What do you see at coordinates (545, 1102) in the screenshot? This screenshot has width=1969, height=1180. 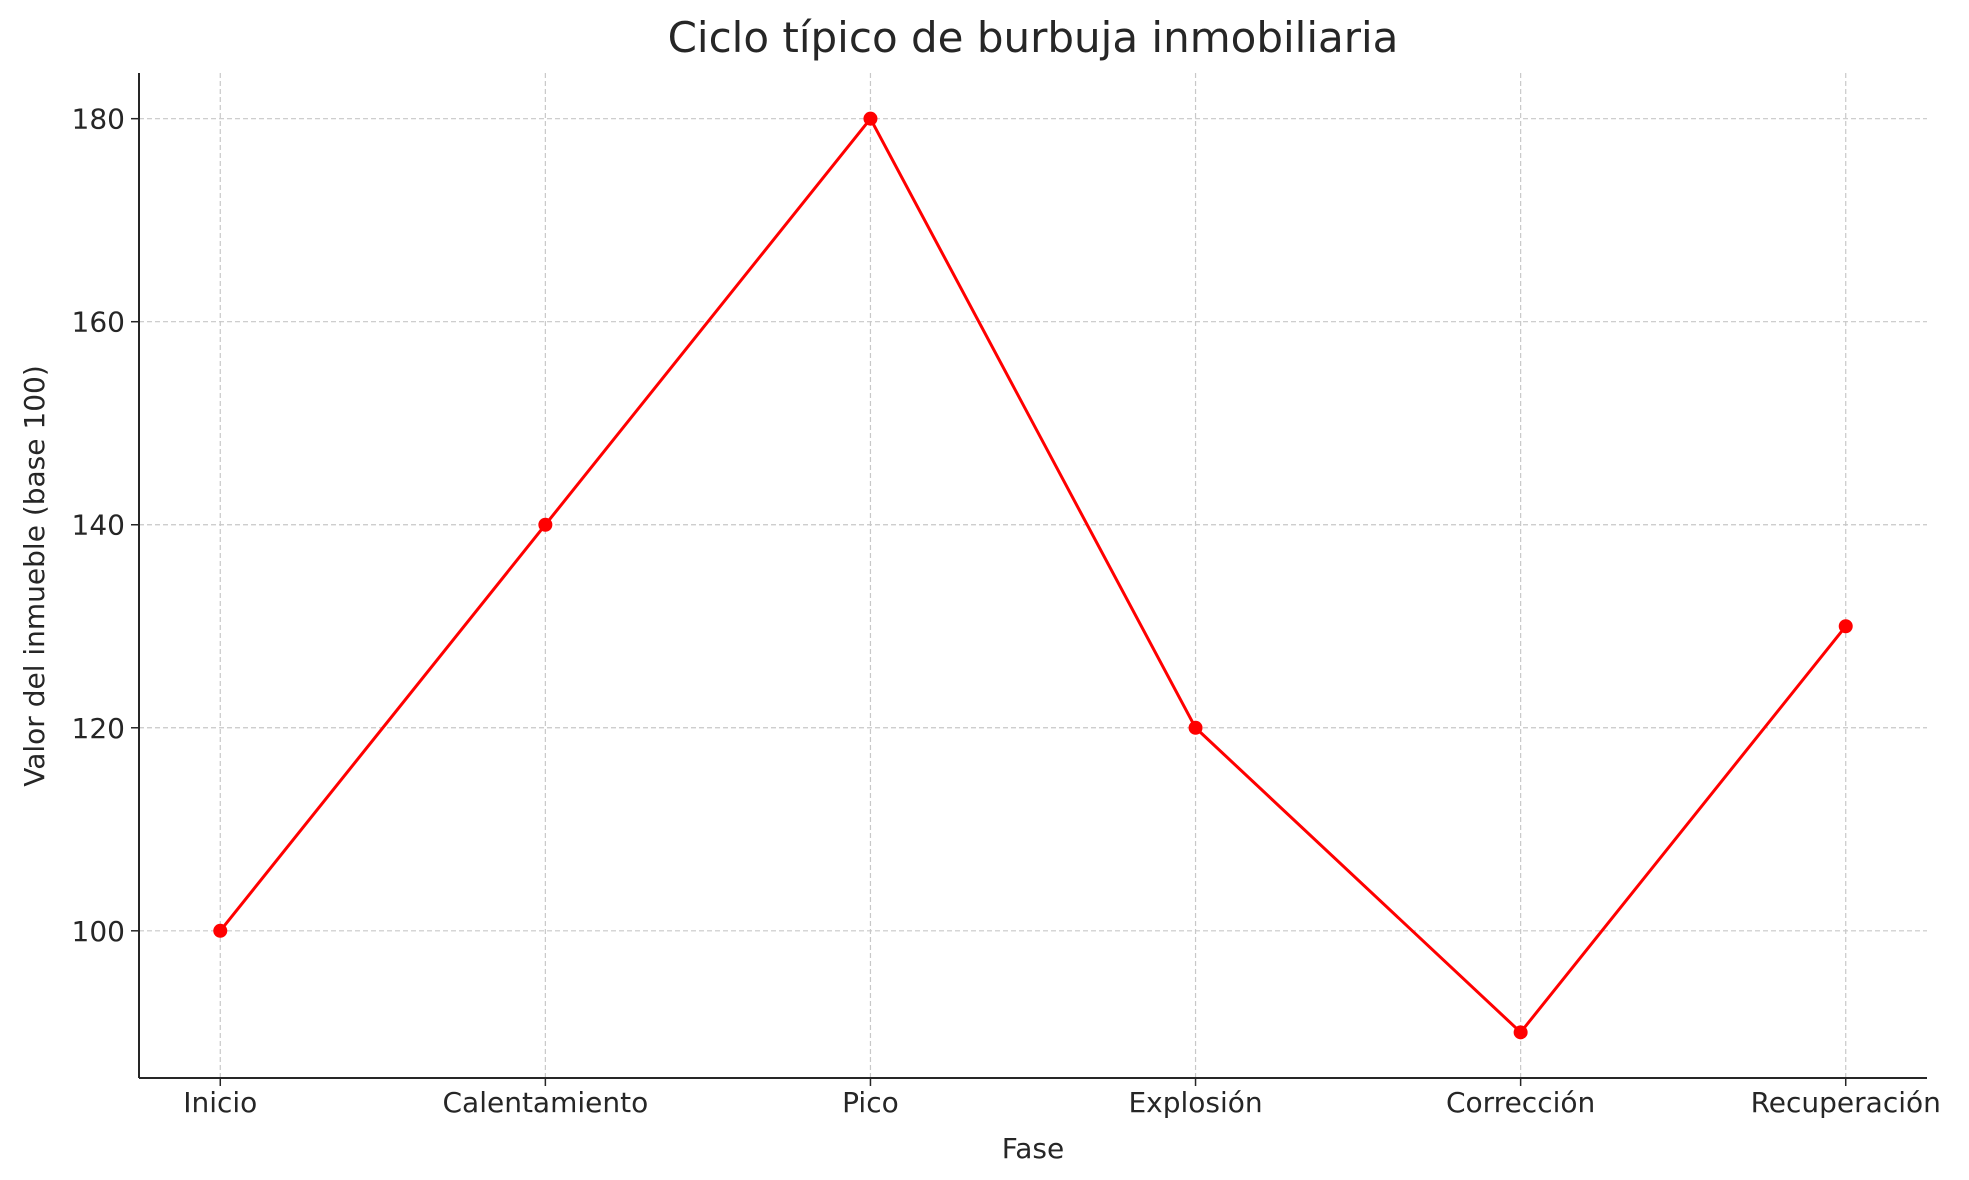 I see `x-tick-label: Calentamiento` at bounding box center [545, 1102].